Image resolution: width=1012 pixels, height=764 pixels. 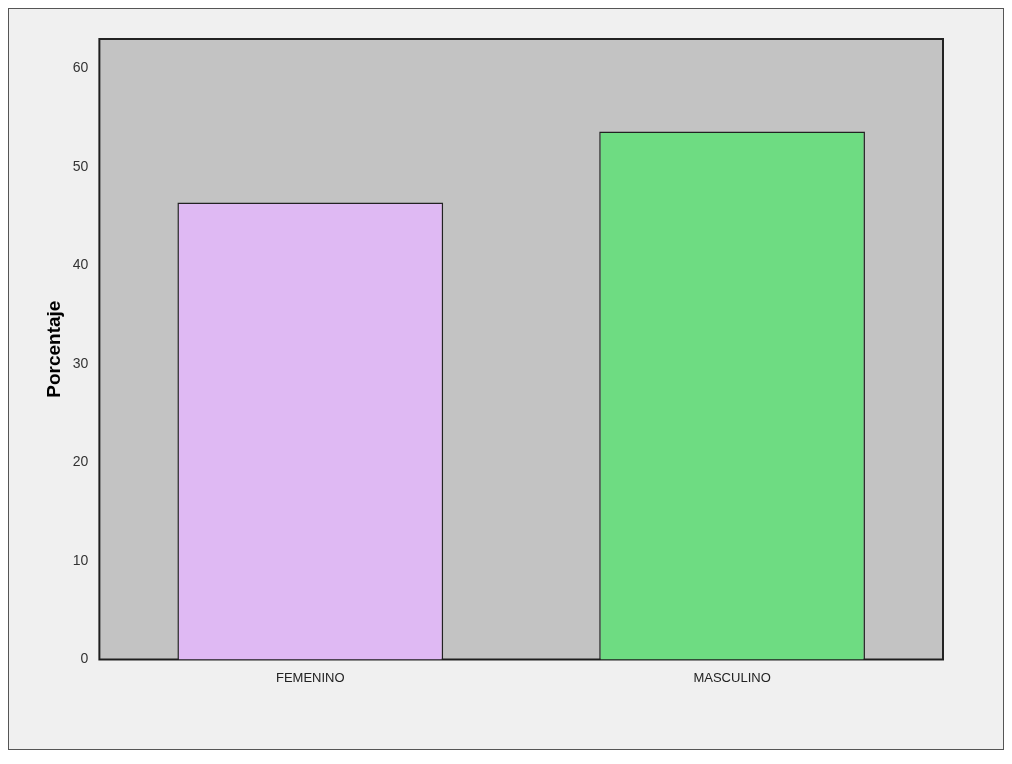 What do you see at coordinates (80, 165) in the screenshot?
I see `y-tick-label: 50` at bounding box center [80, 165].